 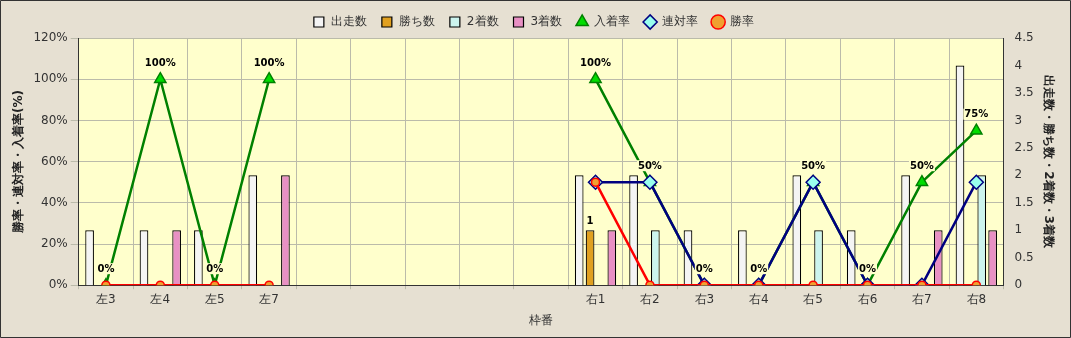 I want to click on x-tick-label: 左3, so click(x=106, y=298).